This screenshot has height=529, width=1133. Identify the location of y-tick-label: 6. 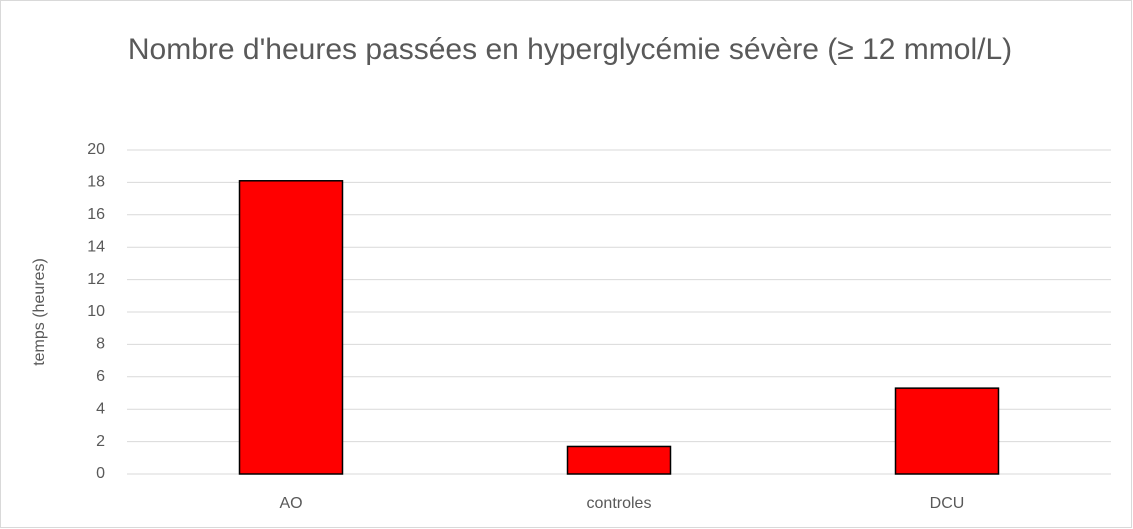
(100, 376).